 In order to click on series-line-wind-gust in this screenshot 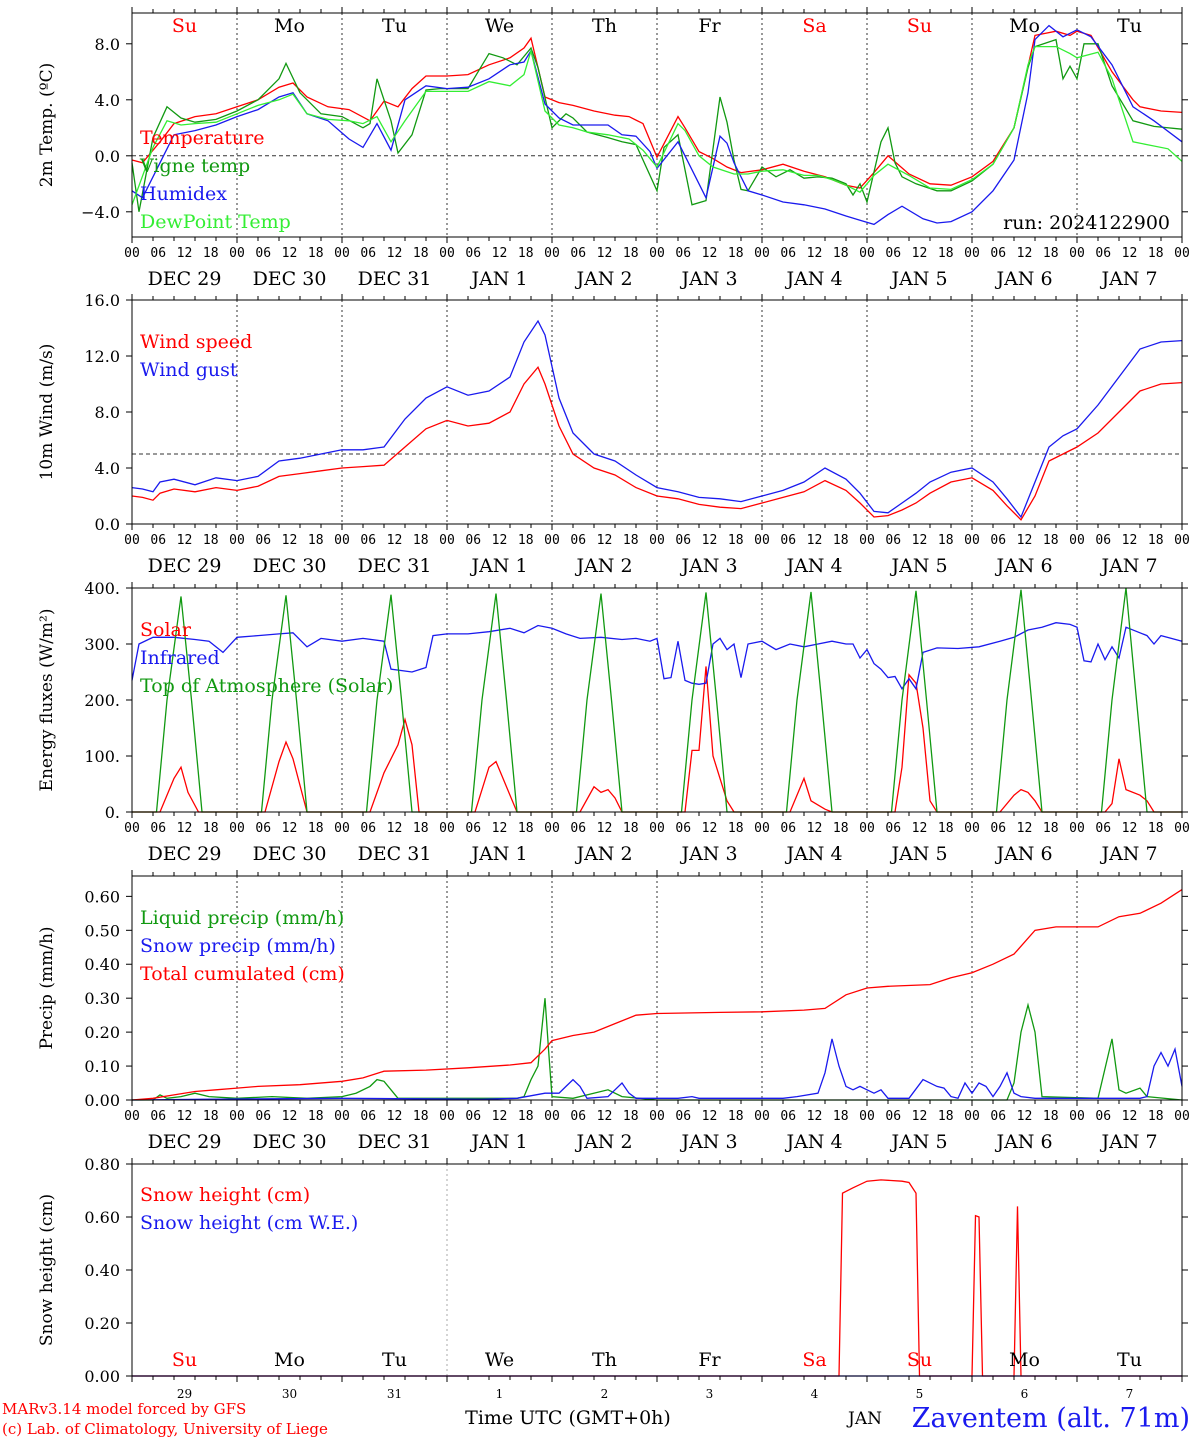, I will do `click(657, 419)`.